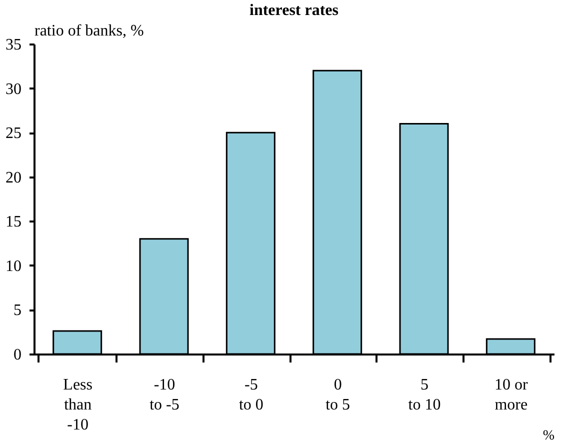 This screenshot has width=564, height=444. Describe the element at coordinates (18, 311) in the screenshot. I see `y-tick-label: 5` at that location.